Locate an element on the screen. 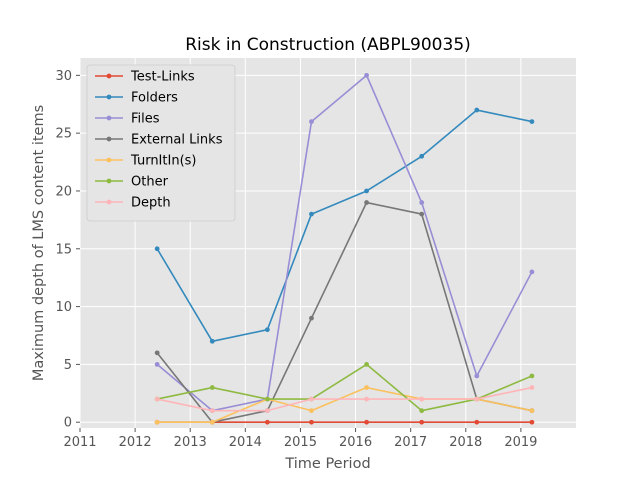 The image size is (640, 480). y-tick-label: 0 is located at coordinates (68, 423).